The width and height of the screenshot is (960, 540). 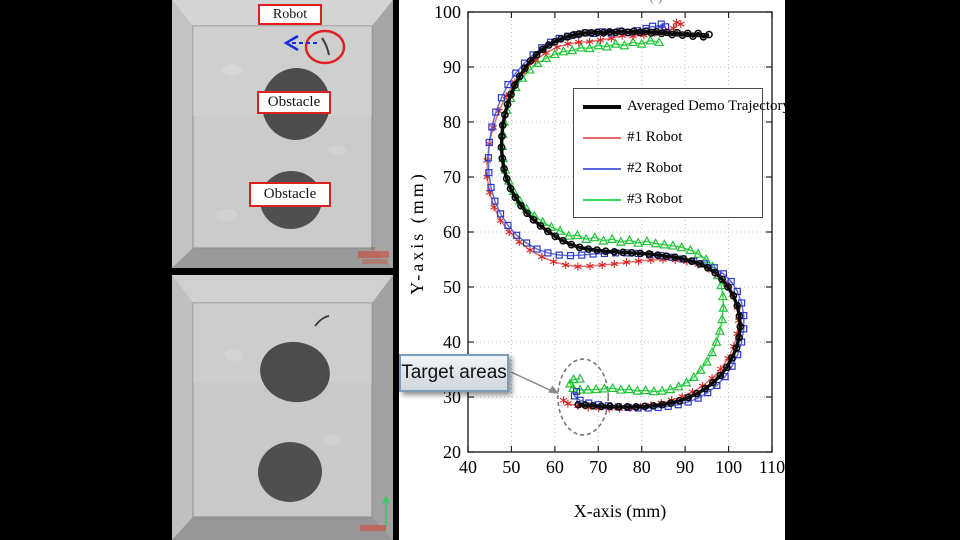 I want to click on legend-entry-robot3: #3 Robot, so click(x=669, y=199).